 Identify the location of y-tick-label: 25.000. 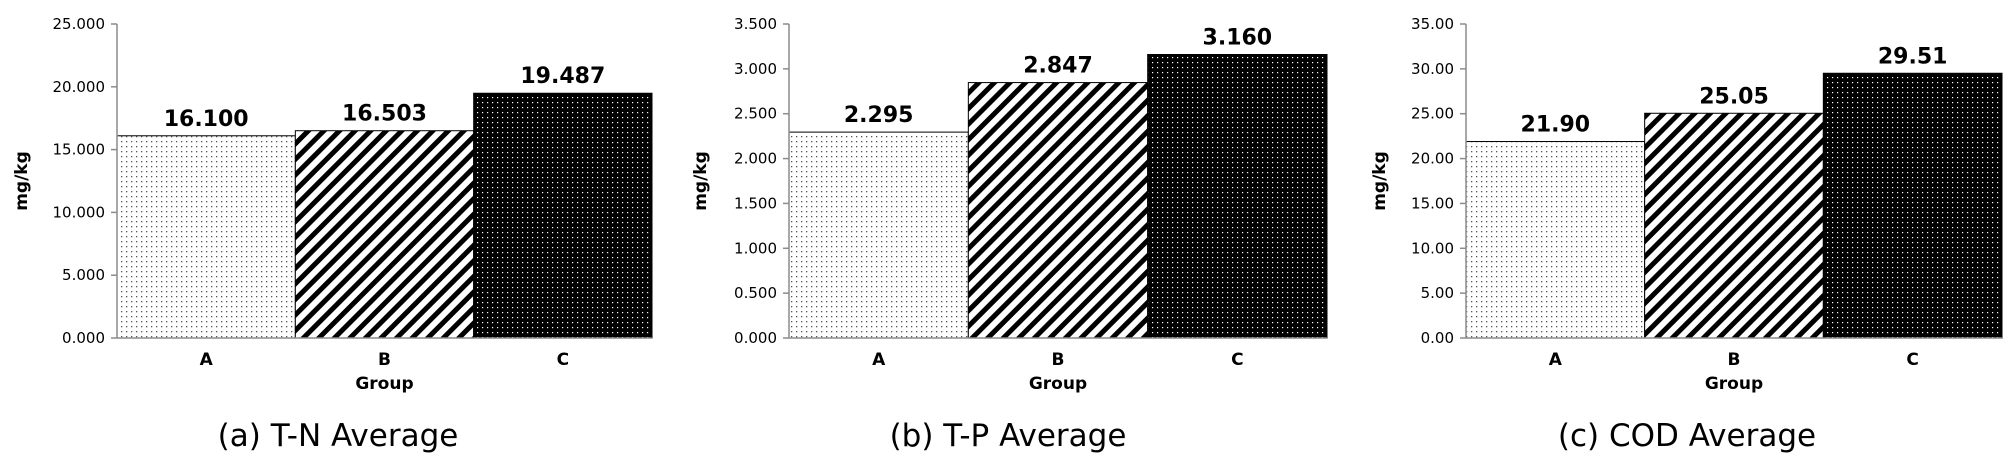
(79, 24).